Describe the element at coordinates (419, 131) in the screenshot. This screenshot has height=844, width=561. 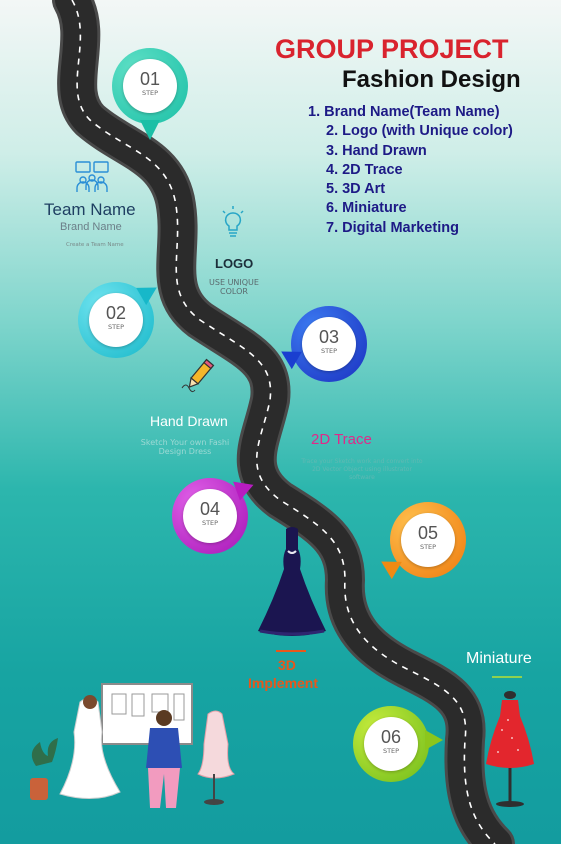
I see `task-item: 2. Logo (with Unique color)` at that location.